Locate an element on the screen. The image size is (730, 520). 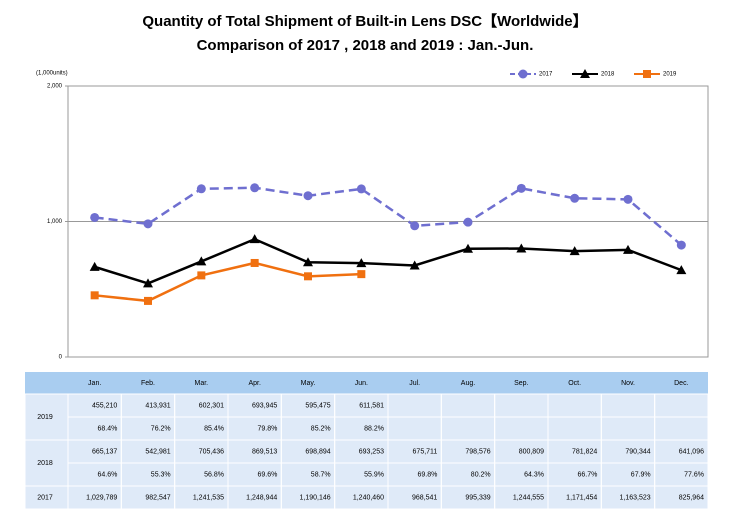
table-header-cell: Dec. is located at coordinates (681, 383).